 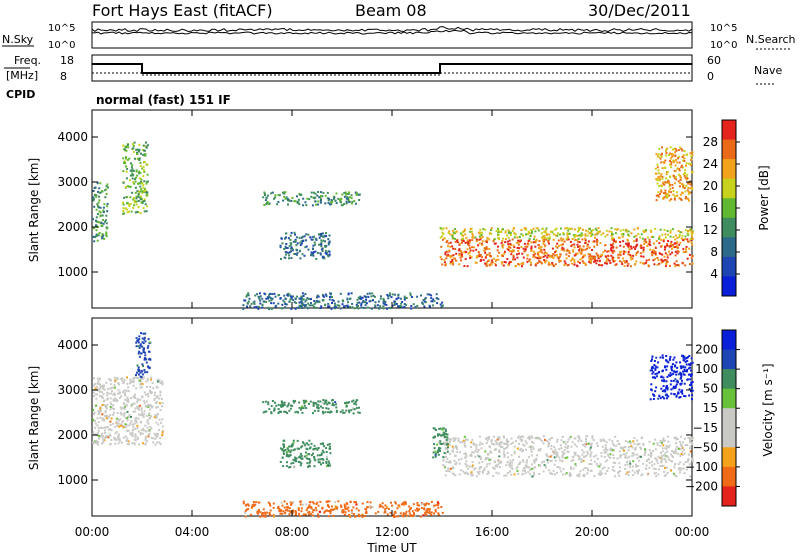 What do you see at coordinates (72, 137) in the screenshot?
I see `y-tick-label: 4000` at bounding box center [72, 137].